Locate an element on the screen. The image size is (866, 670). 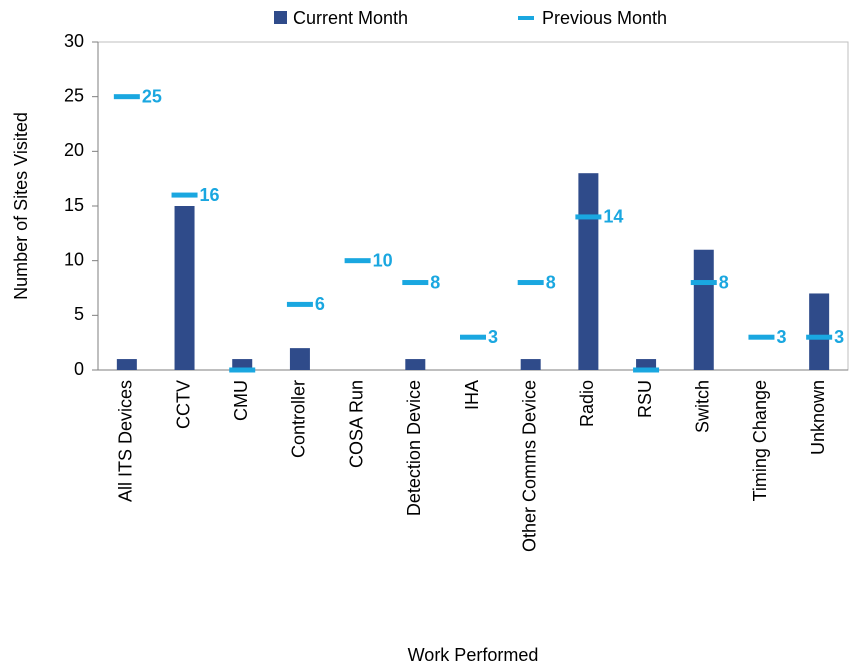
data-label: 25 is located at coordinates (152, 96).